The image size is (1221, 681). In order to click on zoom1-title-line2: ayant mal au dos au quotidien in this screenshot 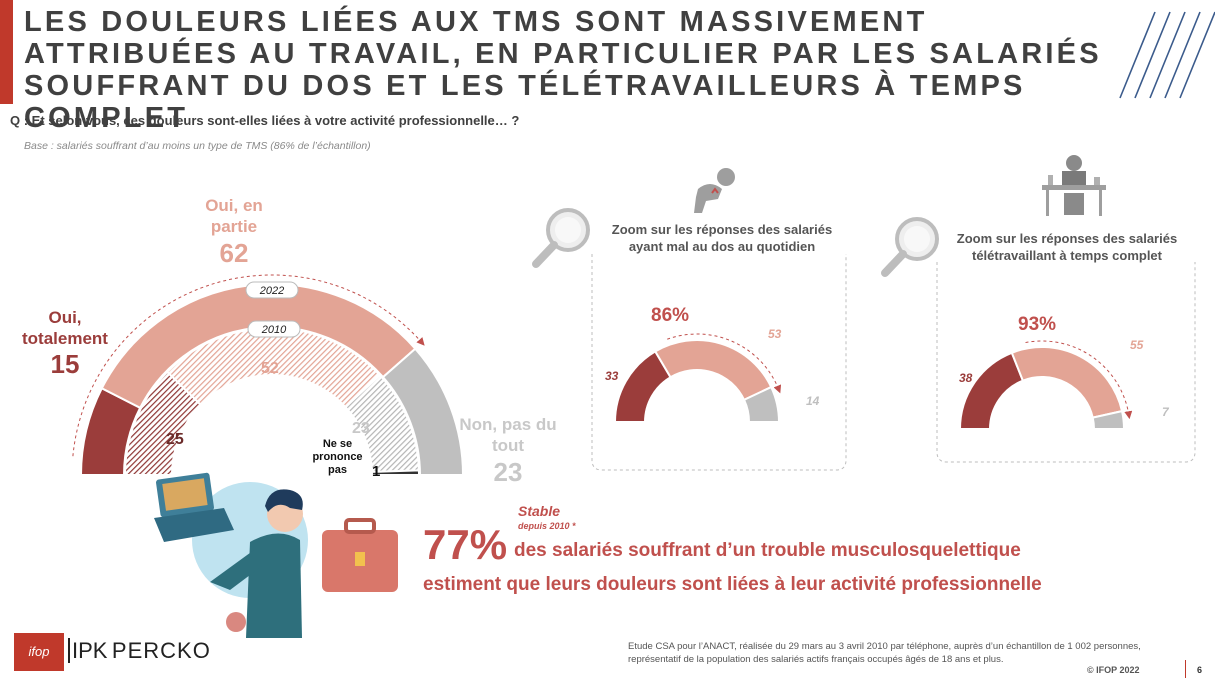, I will do `click(722, 246)`.